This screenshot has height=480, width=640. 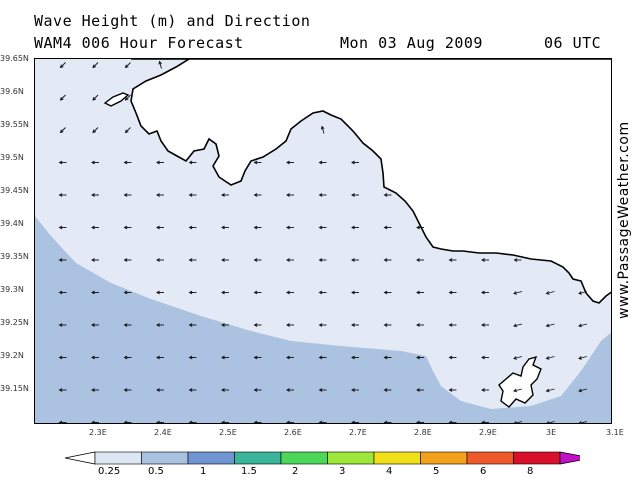 I want to click on x-label: 2.7E, so click(x=358, y=432).